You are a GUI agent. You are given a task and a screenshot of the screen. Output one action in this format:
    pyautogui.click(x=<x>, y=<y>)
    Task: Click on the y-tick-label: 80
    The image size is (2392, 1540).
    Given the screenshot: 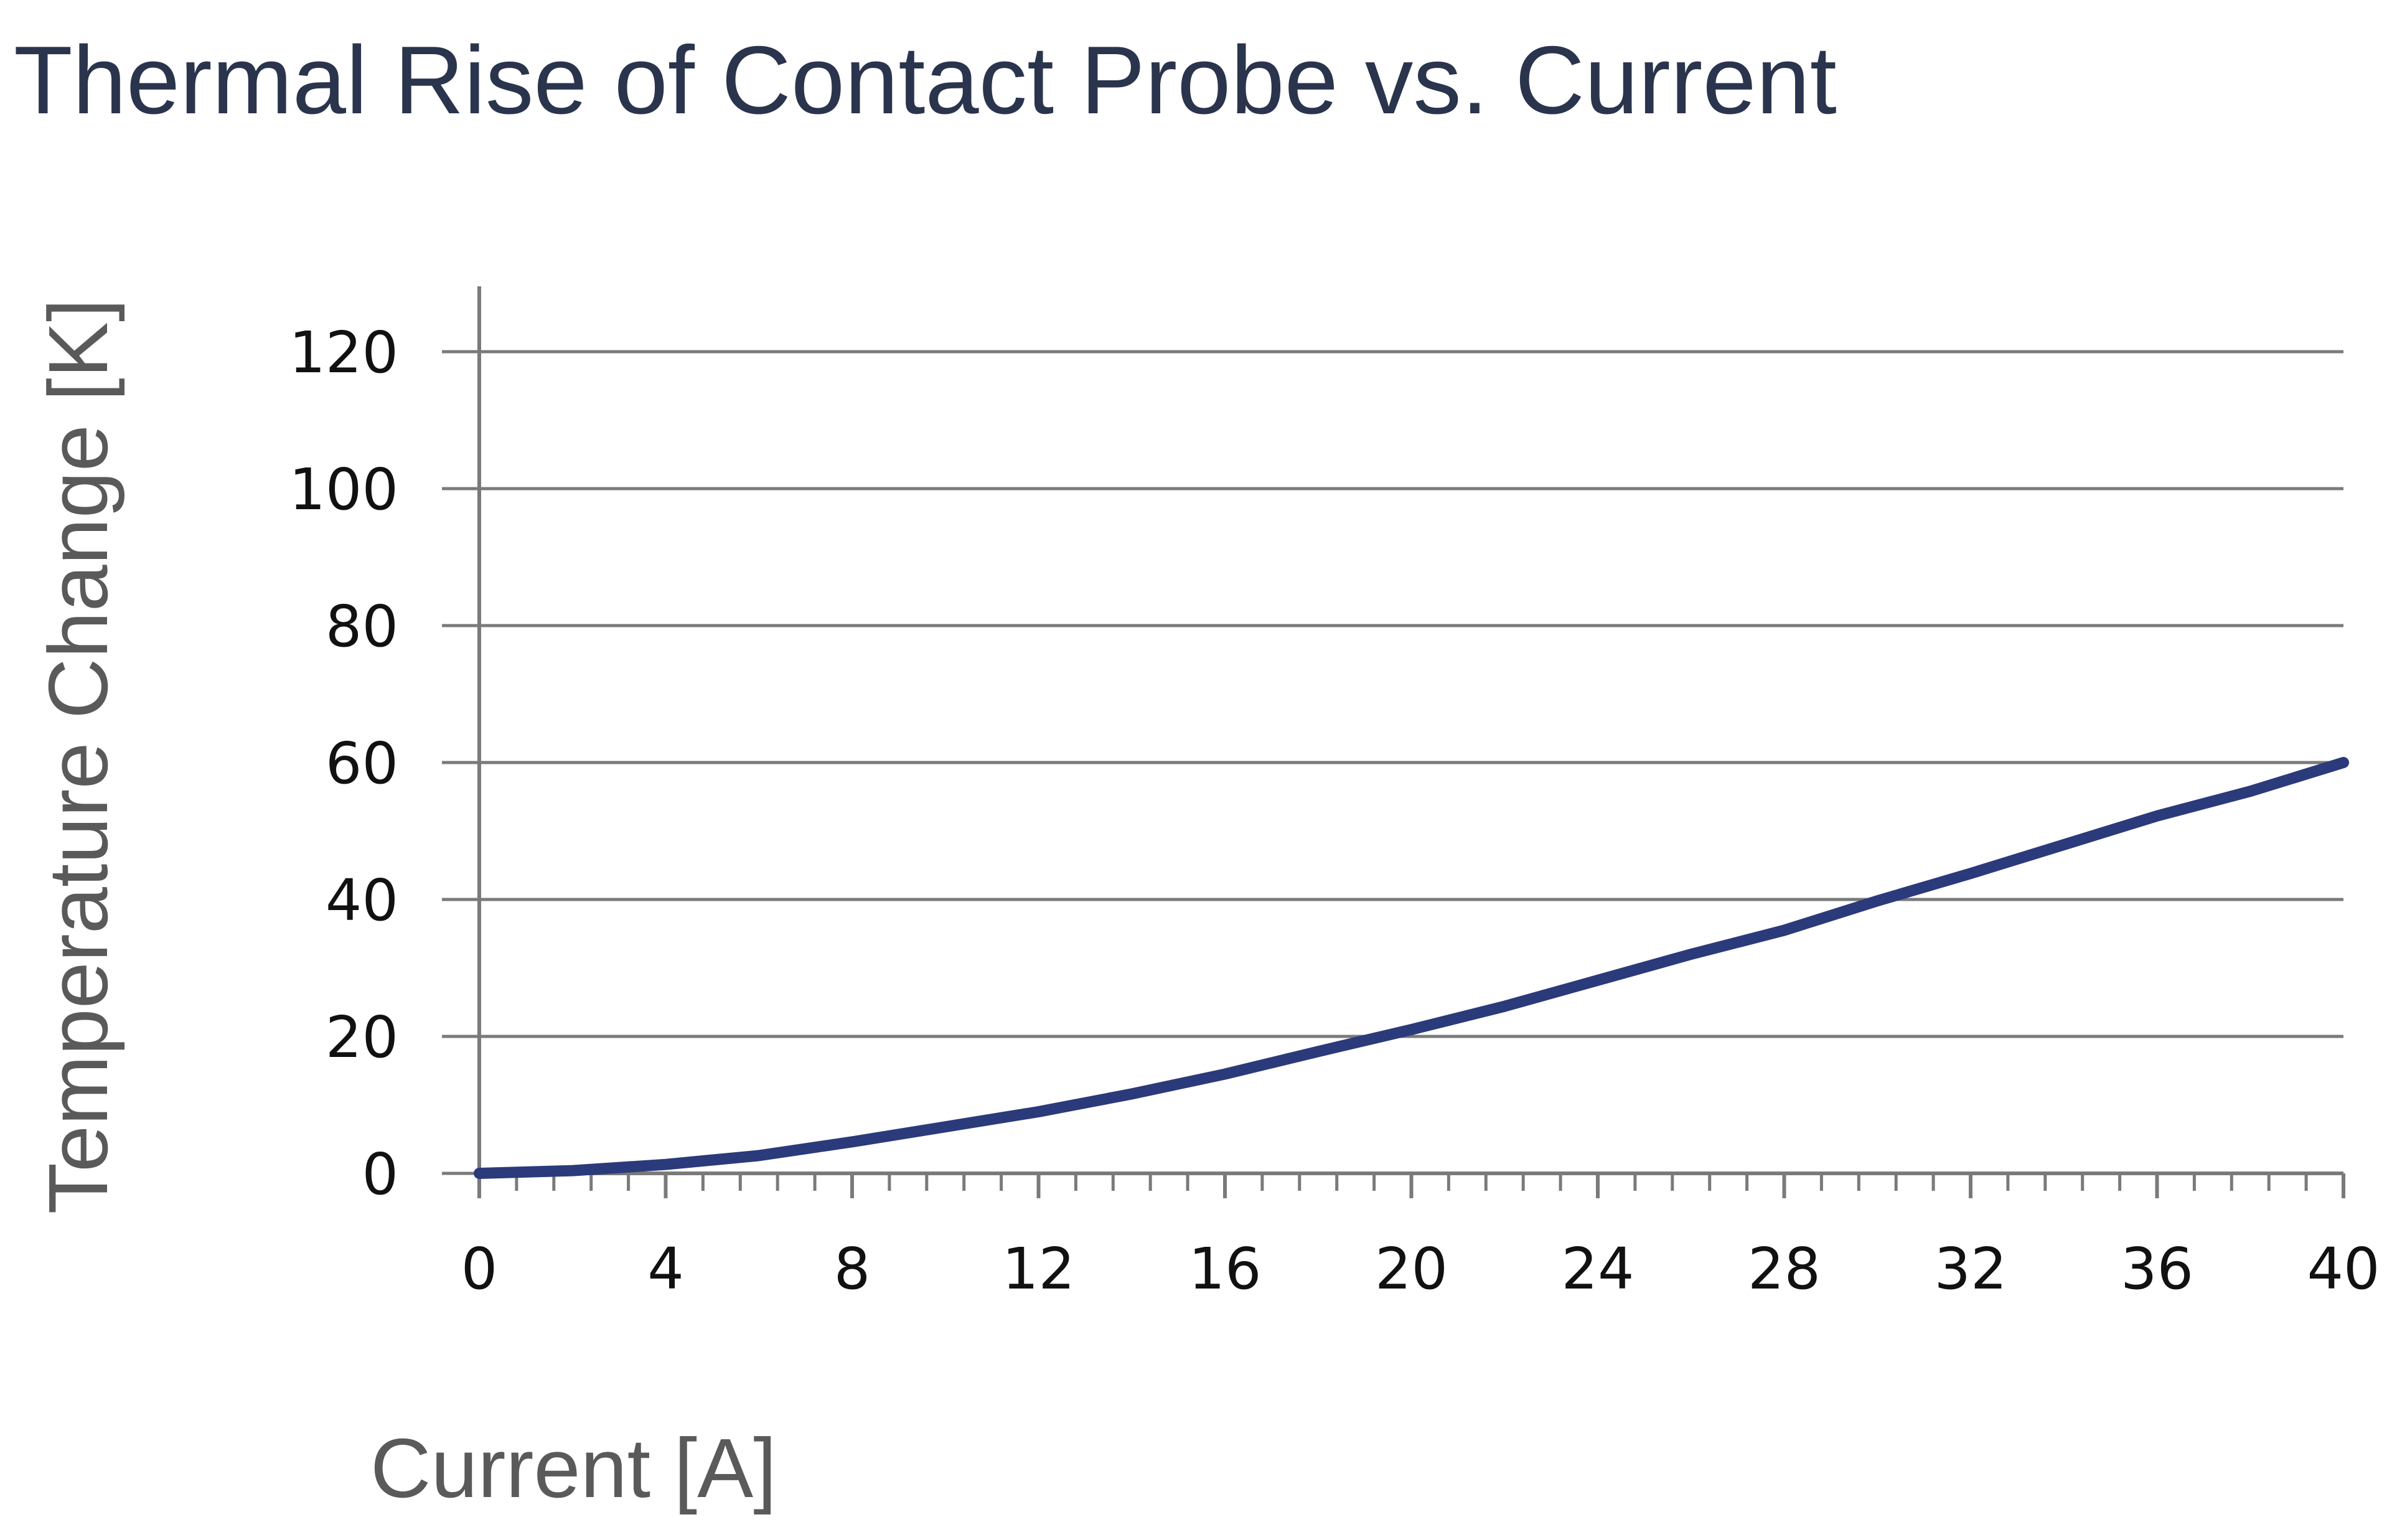 What is the action you would take?
    pyautogui.click(x=362, y=626)
    